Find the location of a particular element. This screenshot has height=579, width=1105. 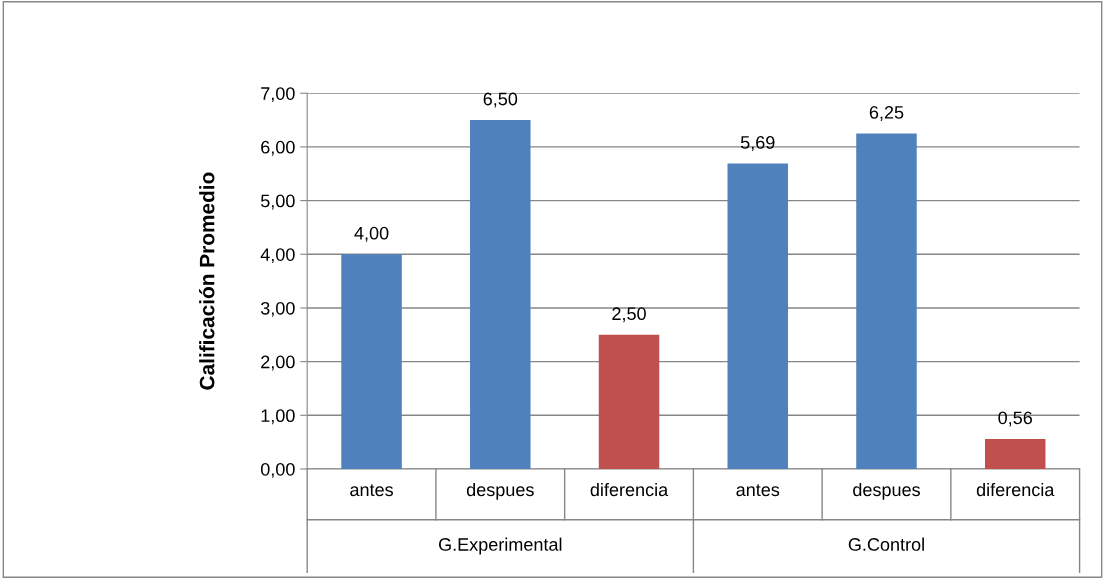

y-tick-label: 3,00 is located at coordinates (277, 309).